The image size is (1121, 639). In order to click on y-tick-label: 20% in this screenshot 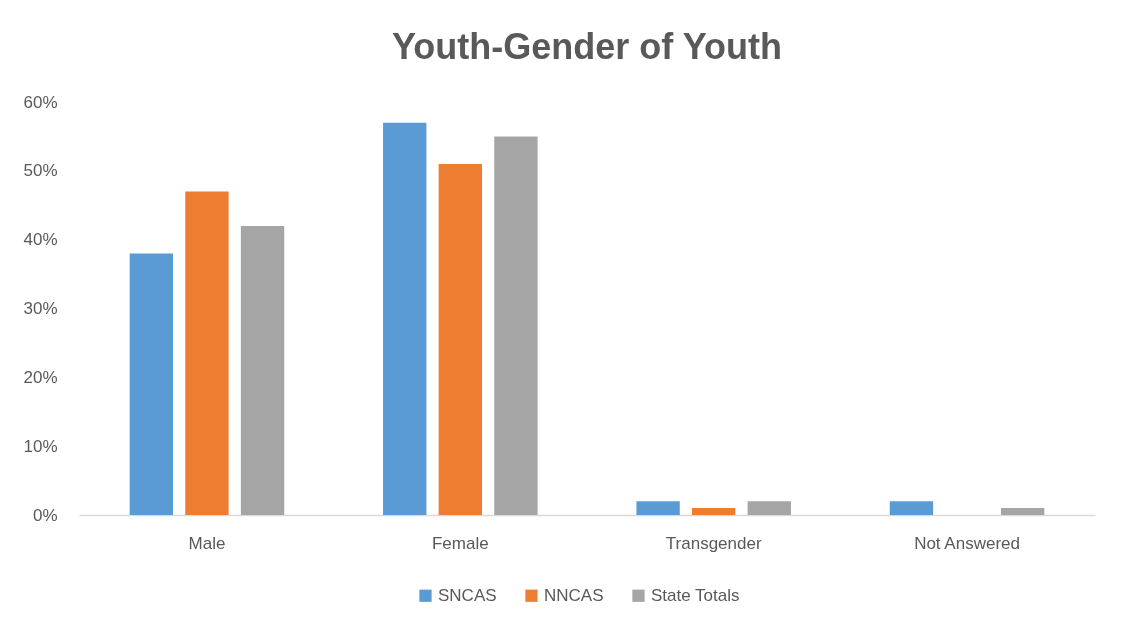, I will do `click(40, 377)`.